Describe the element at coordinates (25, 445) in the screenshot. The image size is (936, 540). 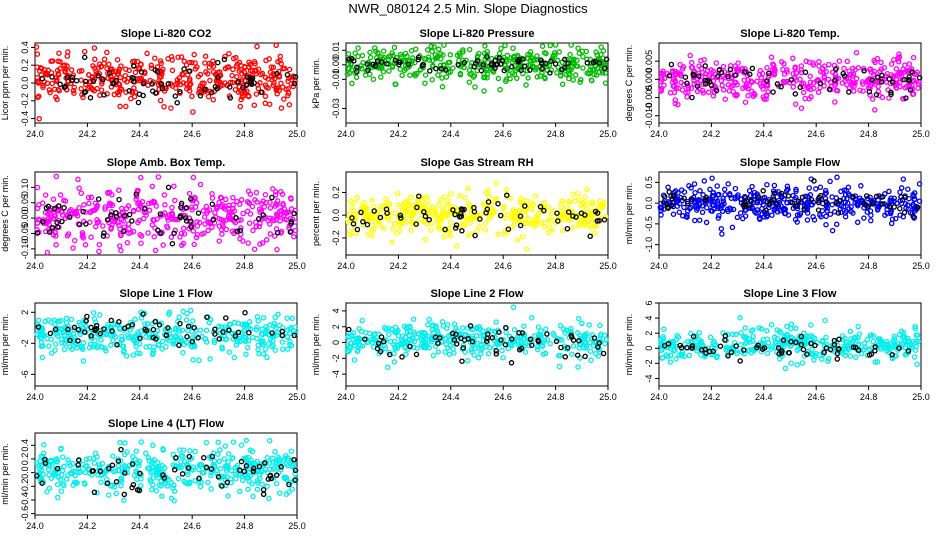
I see `y-tick-label: 0.4` at that location.